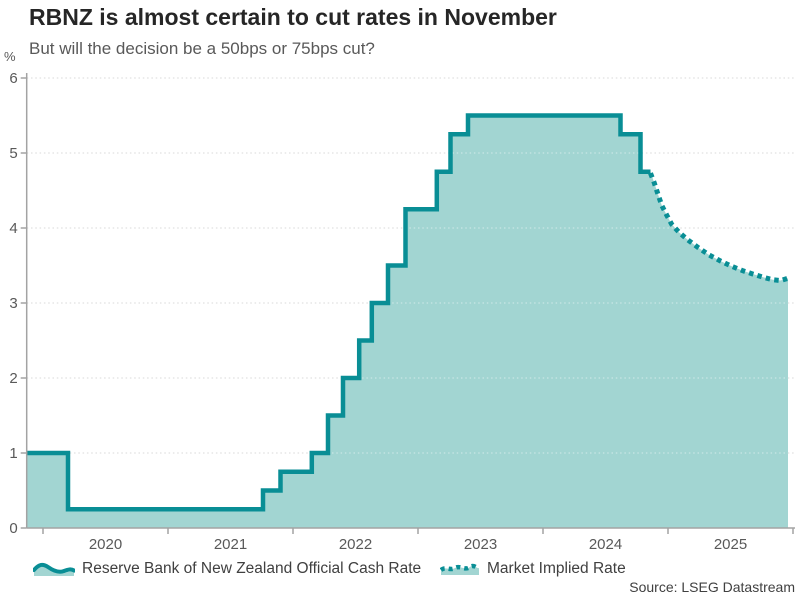  Describe the element at coordinates (105, 544) in the screenshot. I see `x-tick-label: 2020` at that location.